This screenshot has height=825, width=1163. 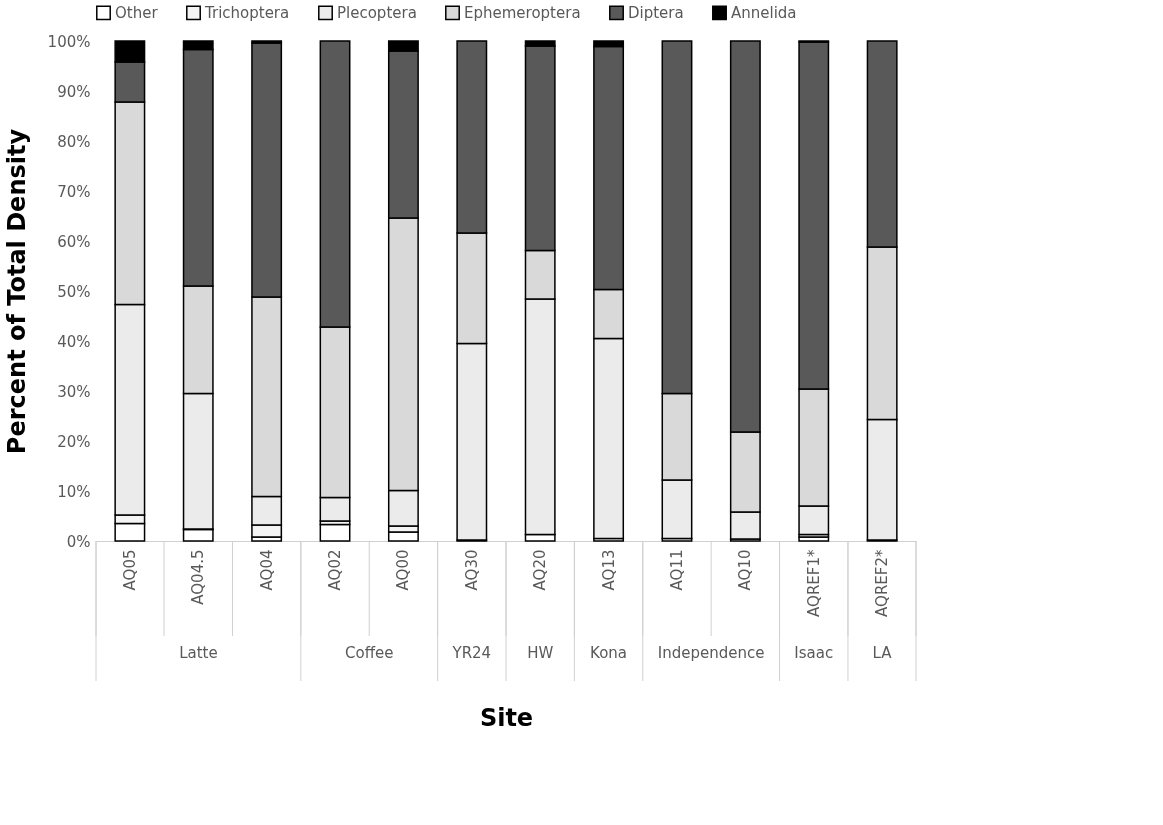 What do you see at coordinates (656, 12) in the screenshot?
I see `legend-label: Diptera` at bounding box center [656, 12].